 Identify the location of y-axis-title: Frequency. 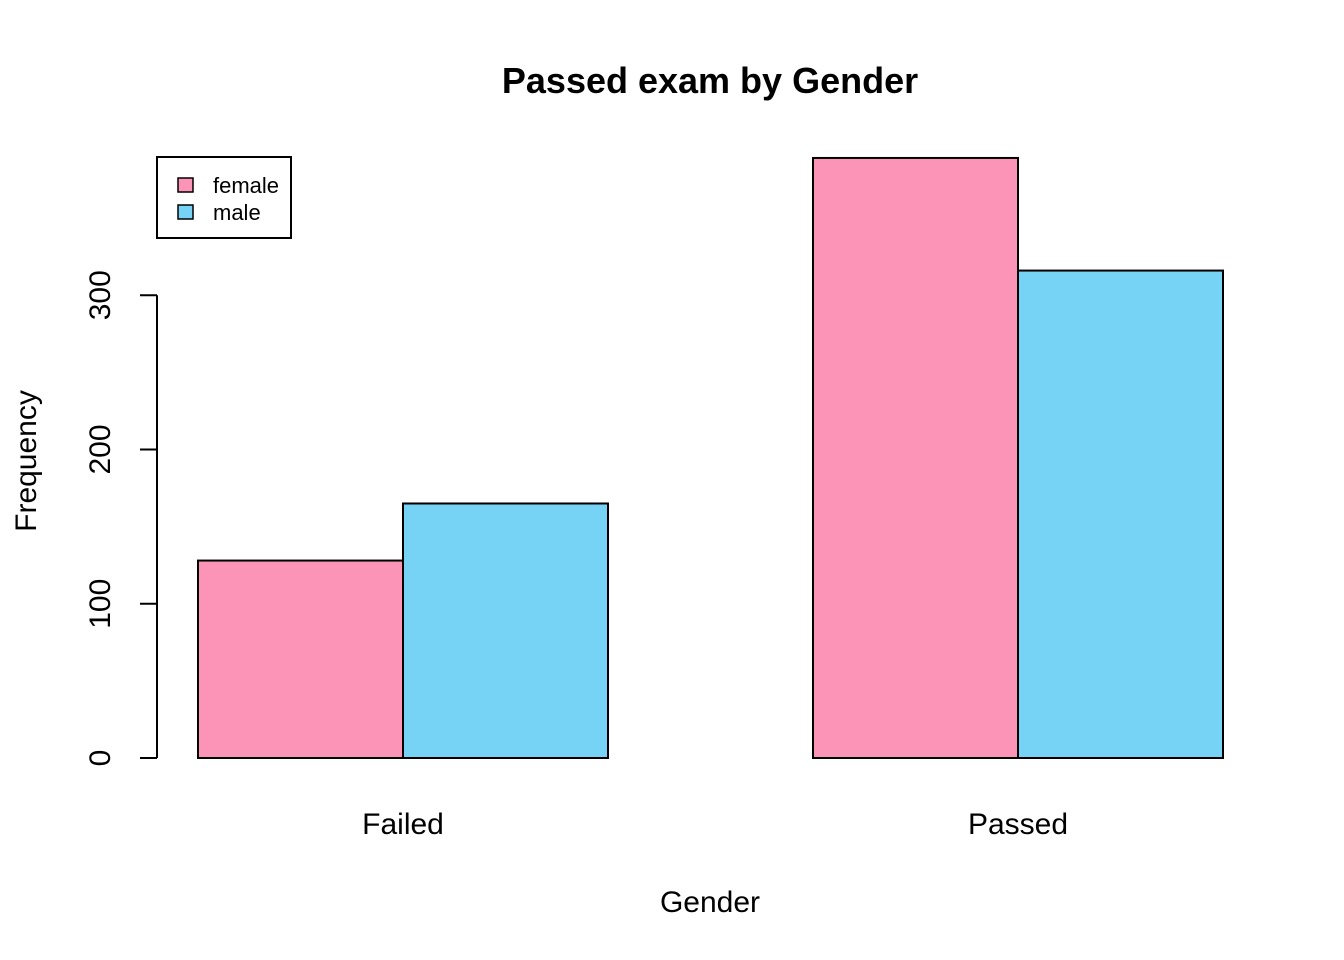
(26, 461).